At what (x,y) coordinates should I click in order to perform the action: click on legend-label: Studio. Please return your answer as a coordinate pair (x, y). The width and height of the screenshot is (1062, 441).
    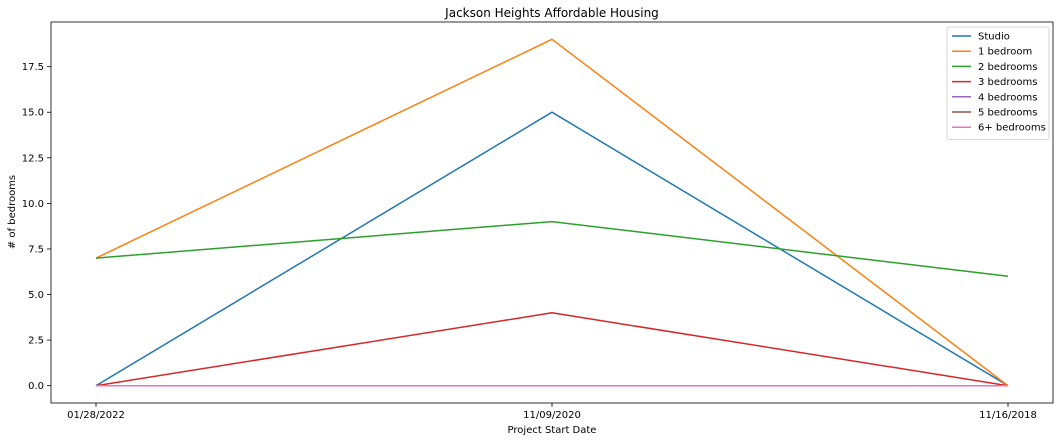
    Looking at the image, I should click on (994, 37).